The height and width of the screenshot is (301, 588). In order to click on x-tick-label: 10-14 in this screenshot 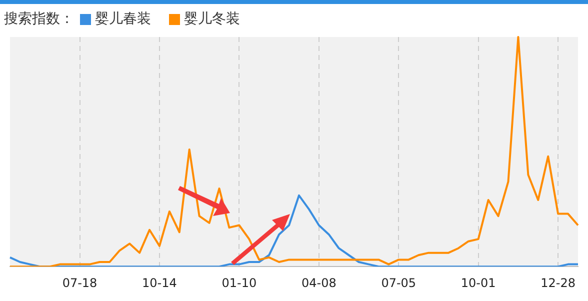, I will do `click(159, 283)`.